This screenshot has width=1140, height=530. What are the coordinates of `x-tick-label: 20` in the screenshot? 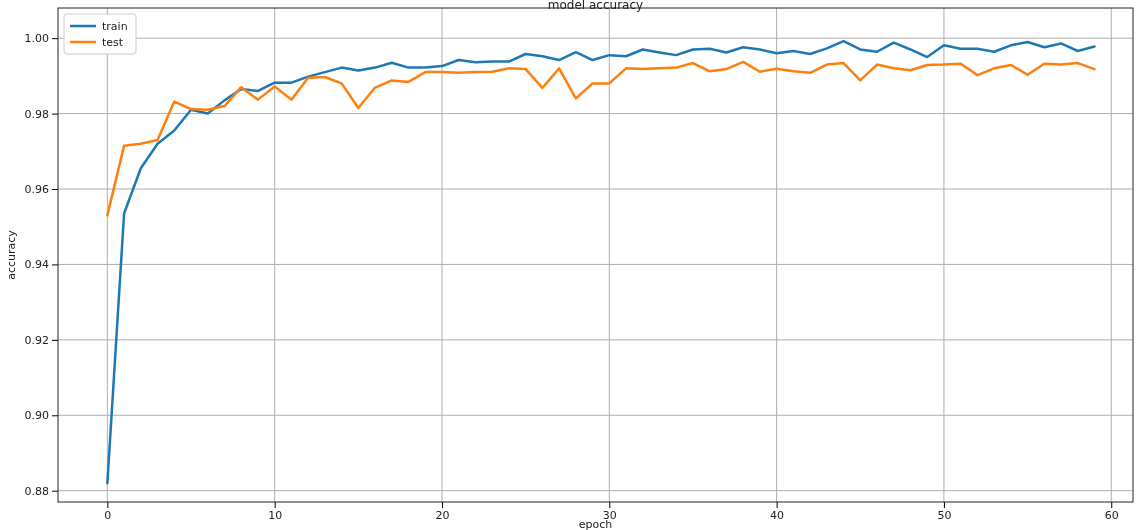 It's located at (442, 515).